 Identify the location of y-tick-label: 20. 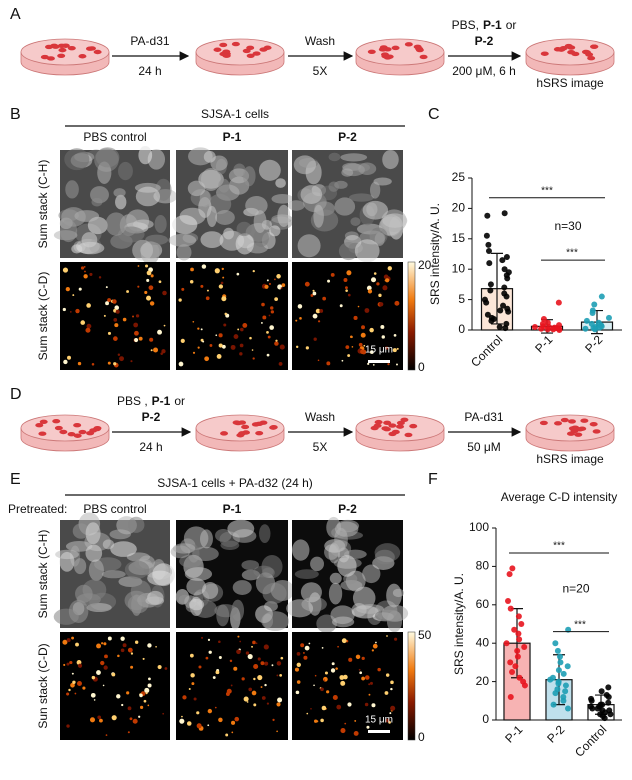
(483, 681).